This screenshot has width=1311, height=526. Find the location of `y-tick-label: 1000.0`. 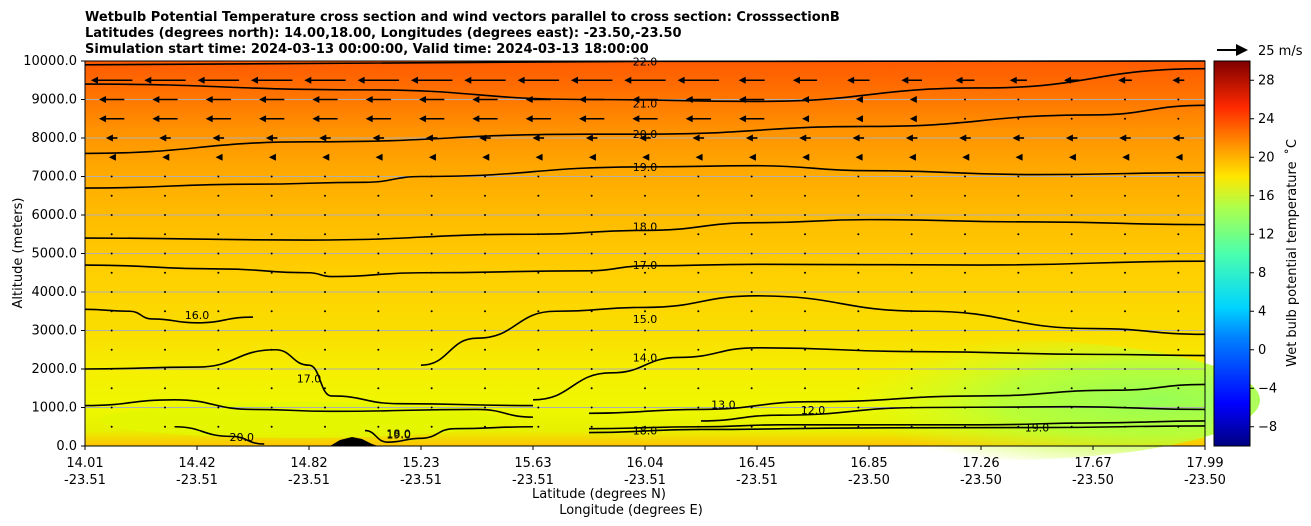

y-tick-label: 1000.0 is located at coordinates (55, 408).